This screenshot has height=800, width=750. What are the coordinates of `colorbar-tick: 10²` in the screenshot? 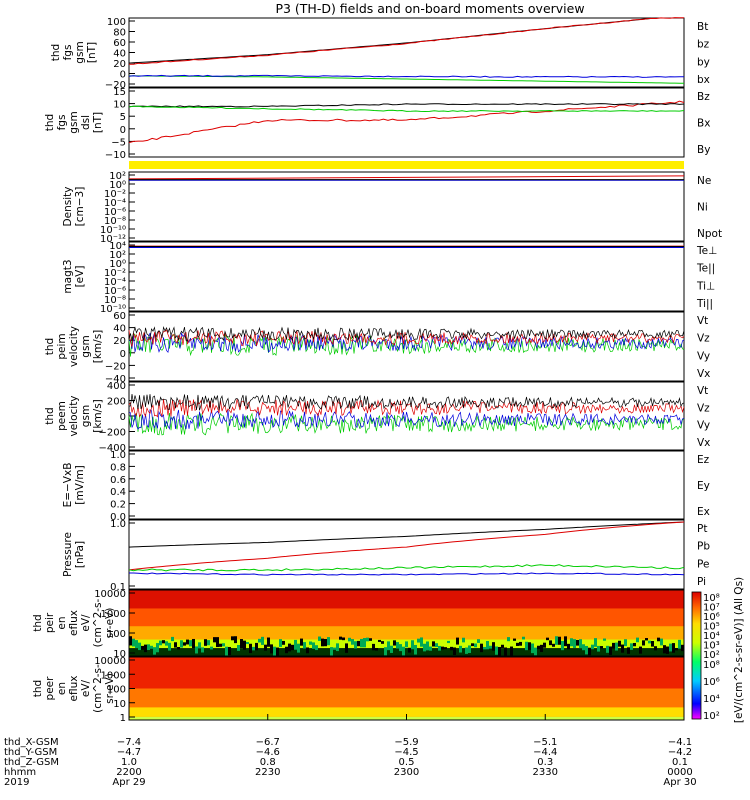 It's located at (711, 716).